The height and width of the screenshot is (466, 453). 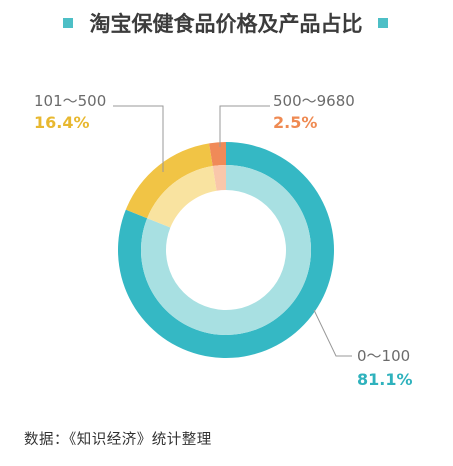 I want to click on inner-ring, so click(x=226, y=250).